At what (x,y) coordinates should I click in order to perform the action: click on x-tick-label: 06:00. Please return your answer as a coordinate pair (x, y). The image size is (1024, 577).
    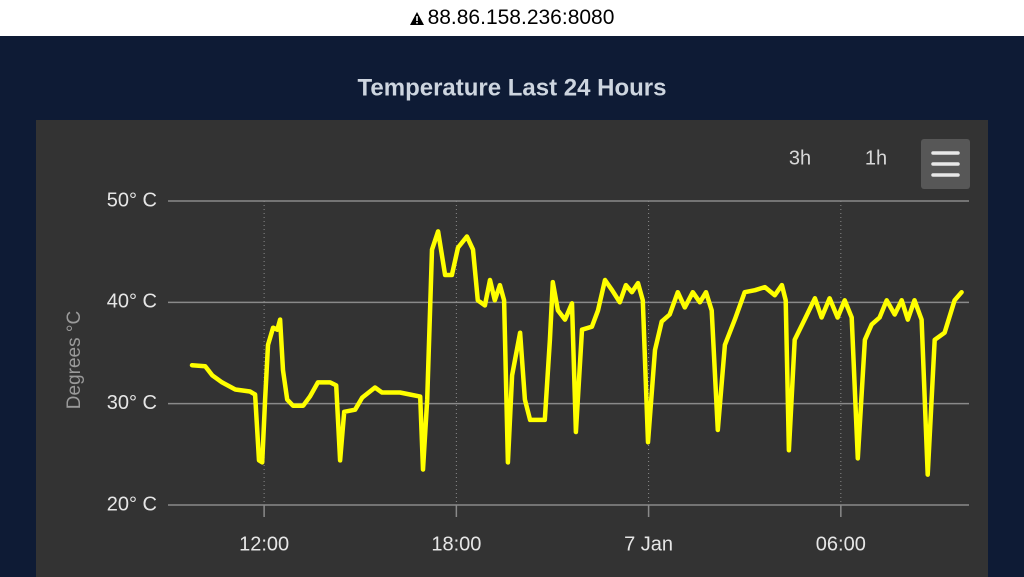
    Looking at the image, I should click on (841, 544).